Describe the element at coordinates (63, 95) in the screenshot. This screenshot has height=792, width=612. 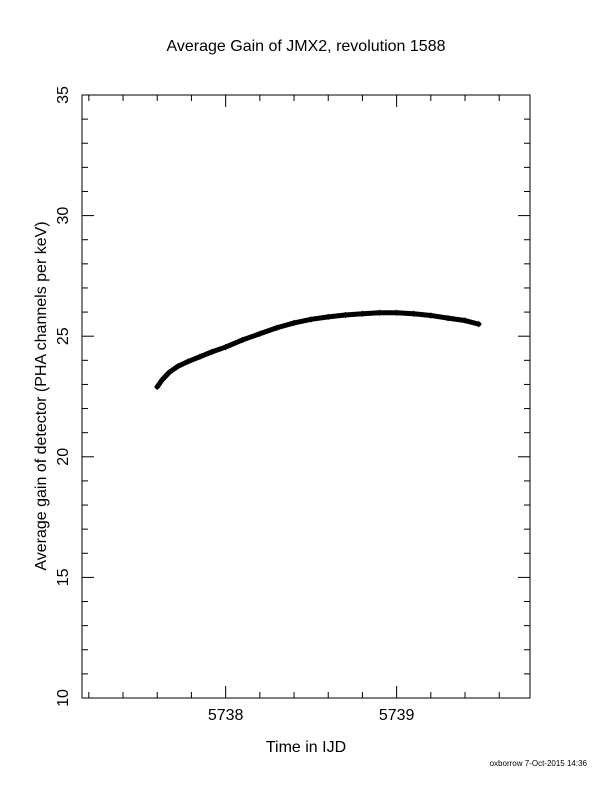
I see `y-tick-label: 35` at that location.